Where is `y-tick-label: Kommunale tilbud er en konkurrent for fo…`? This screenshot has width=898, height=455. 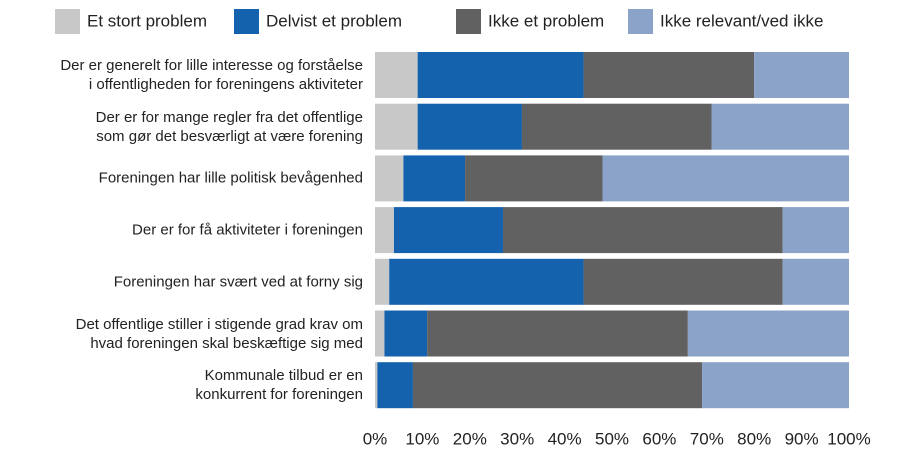
y-tick-label: Kommunale tilbud er en konkurrent for fo… is located at coordinates (279, 385).